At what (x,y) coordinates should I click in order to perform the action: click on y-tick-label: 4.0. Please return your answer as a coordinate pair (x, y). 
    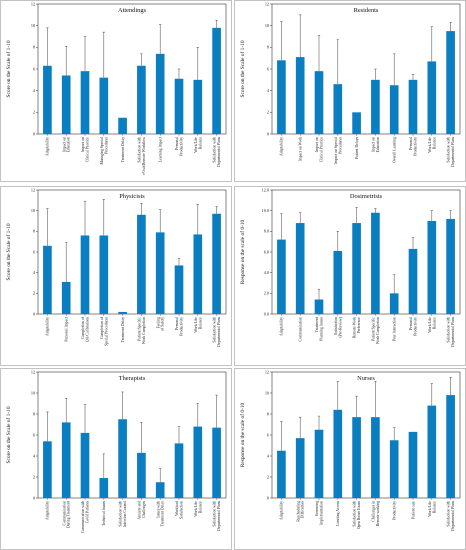
    Looking at the image, I should click on (266, 272).